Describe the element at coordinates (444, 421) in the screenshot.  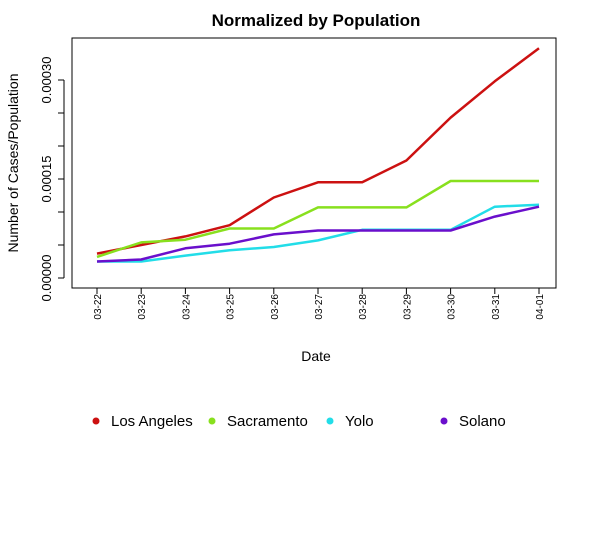
I see `legend-marker-solano` at that location.